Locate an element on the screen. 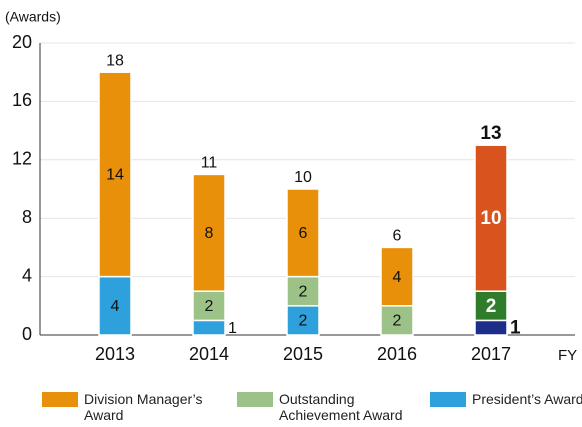 The width and height of the screenshot is (582, 427). total-label: 10 is located at coordinates (303, 177).